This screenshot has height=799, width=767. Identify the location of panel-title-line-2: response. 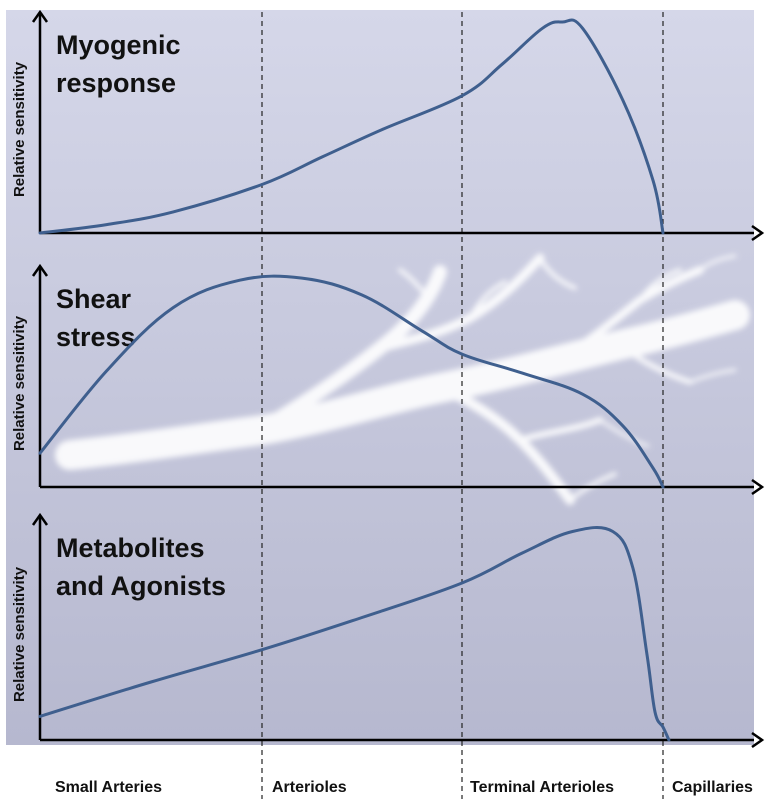
(116, 83).